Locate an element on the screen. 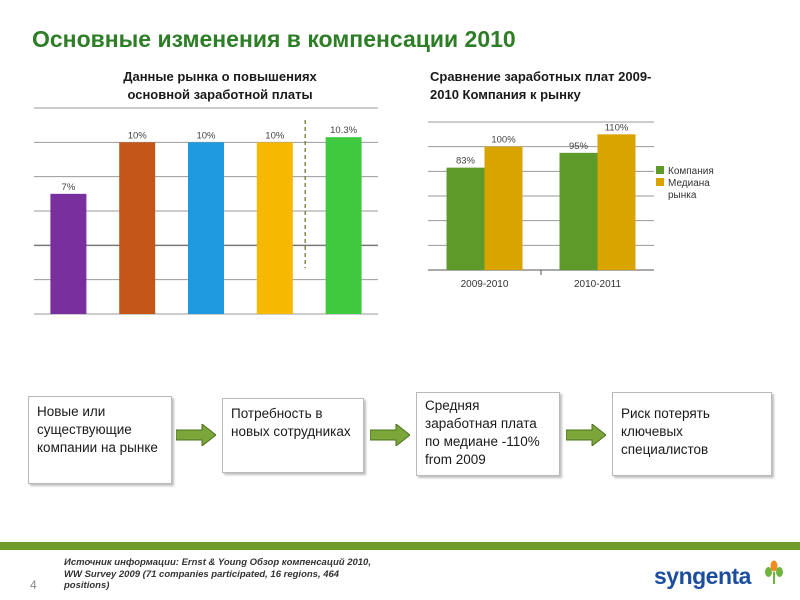 The width and height of the screenshot is (800, 600). chart2-title-line1: Сравнение заработных плат 2009- is located at coordinates (541, 76).